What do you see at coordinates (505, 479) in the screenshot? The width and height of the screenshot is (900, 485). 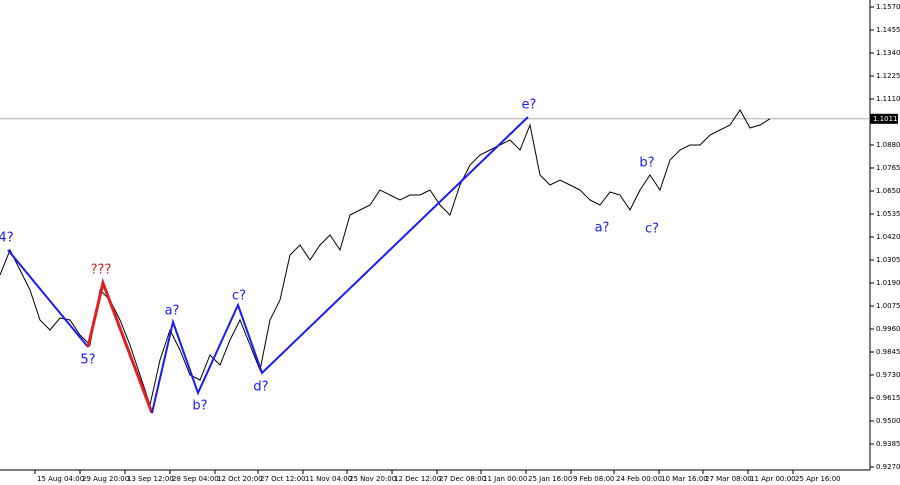 I see `x-tick-label: 11 Jan 00:00` at bounding box center [505, 479].